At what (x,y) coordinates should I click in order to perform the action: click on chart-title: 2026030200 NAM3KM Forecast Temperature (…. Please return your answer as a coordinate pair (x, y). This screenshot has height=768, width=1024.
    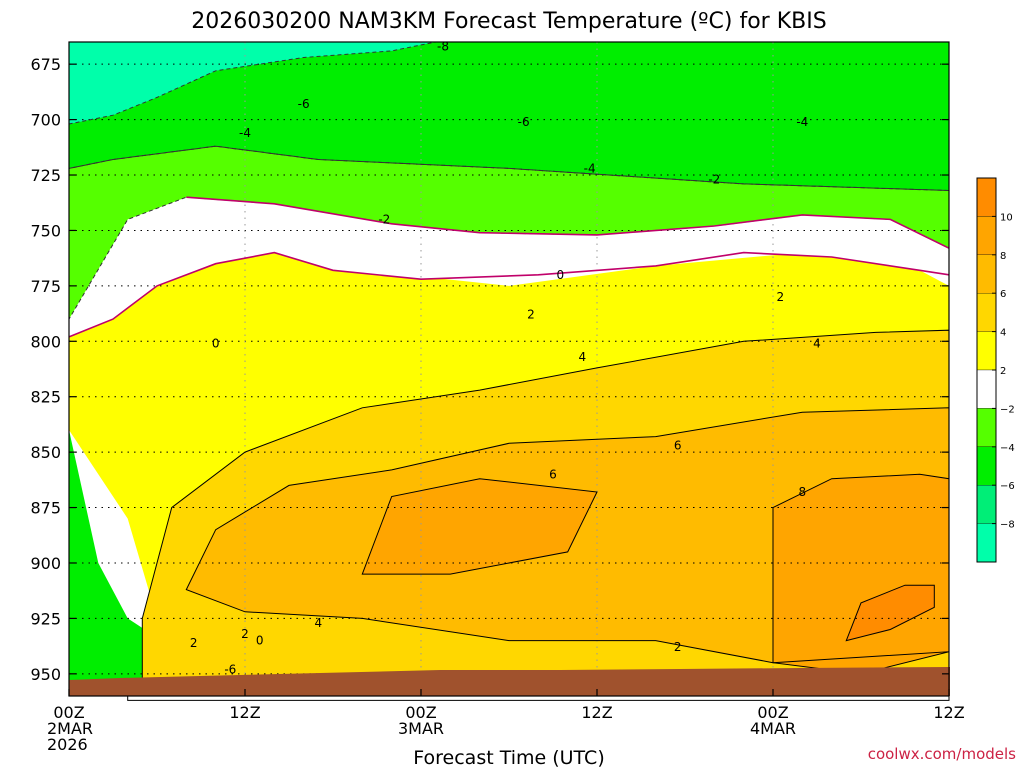
    Looking at the image, I should click on (508, 21).